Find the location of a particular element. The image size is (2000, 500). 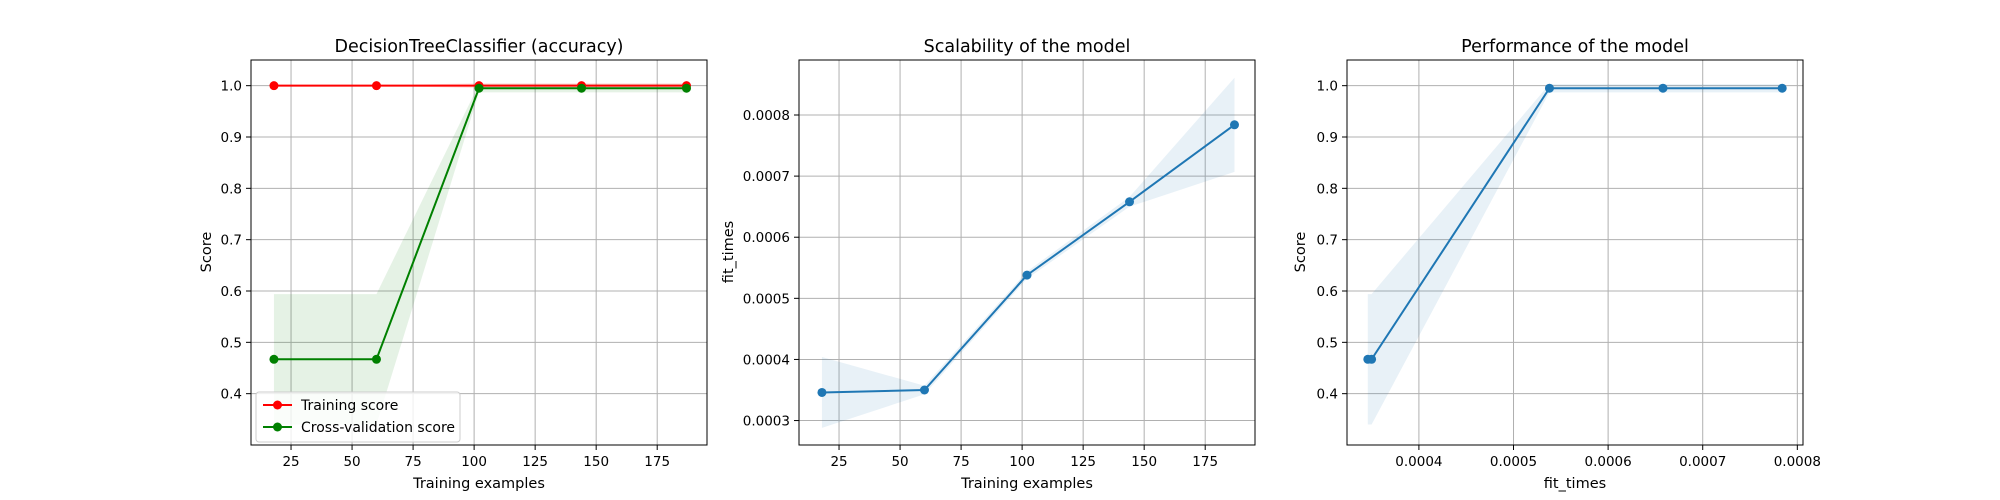

legend-marker-training is located at coordinates (277, 405).